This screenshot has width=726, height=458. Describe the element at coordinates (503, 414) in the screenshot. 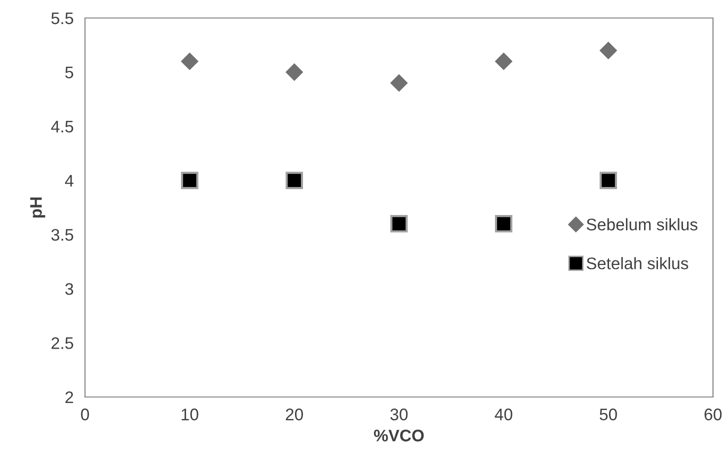

I see `x-tick-label: 40` at that location.